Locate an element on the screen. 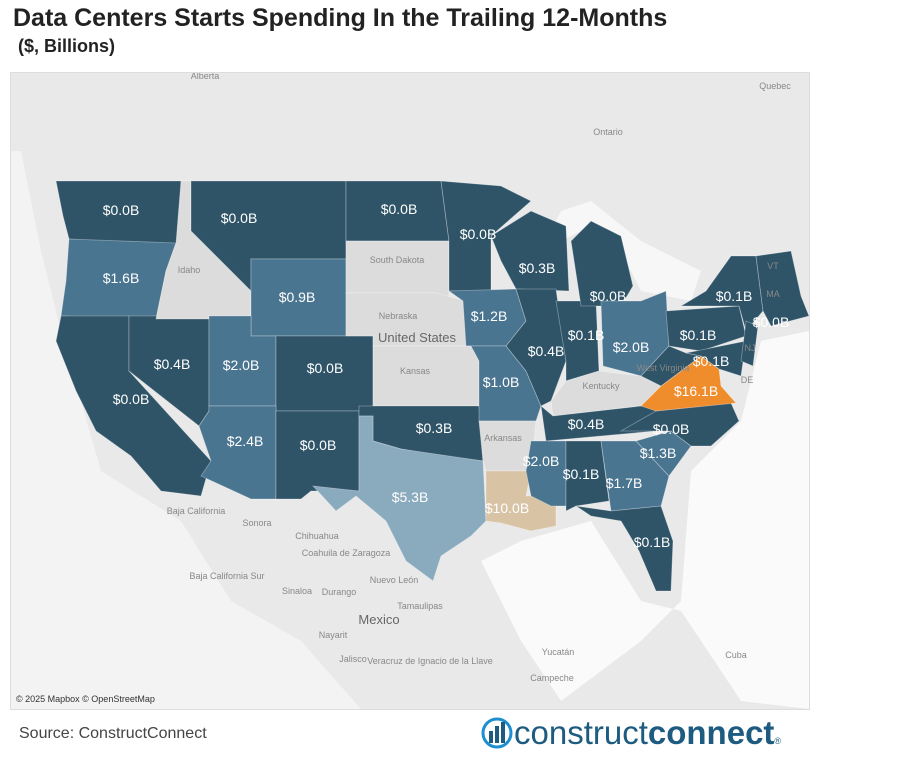  basemap-label: NJ is located at coordinates (750, 348).